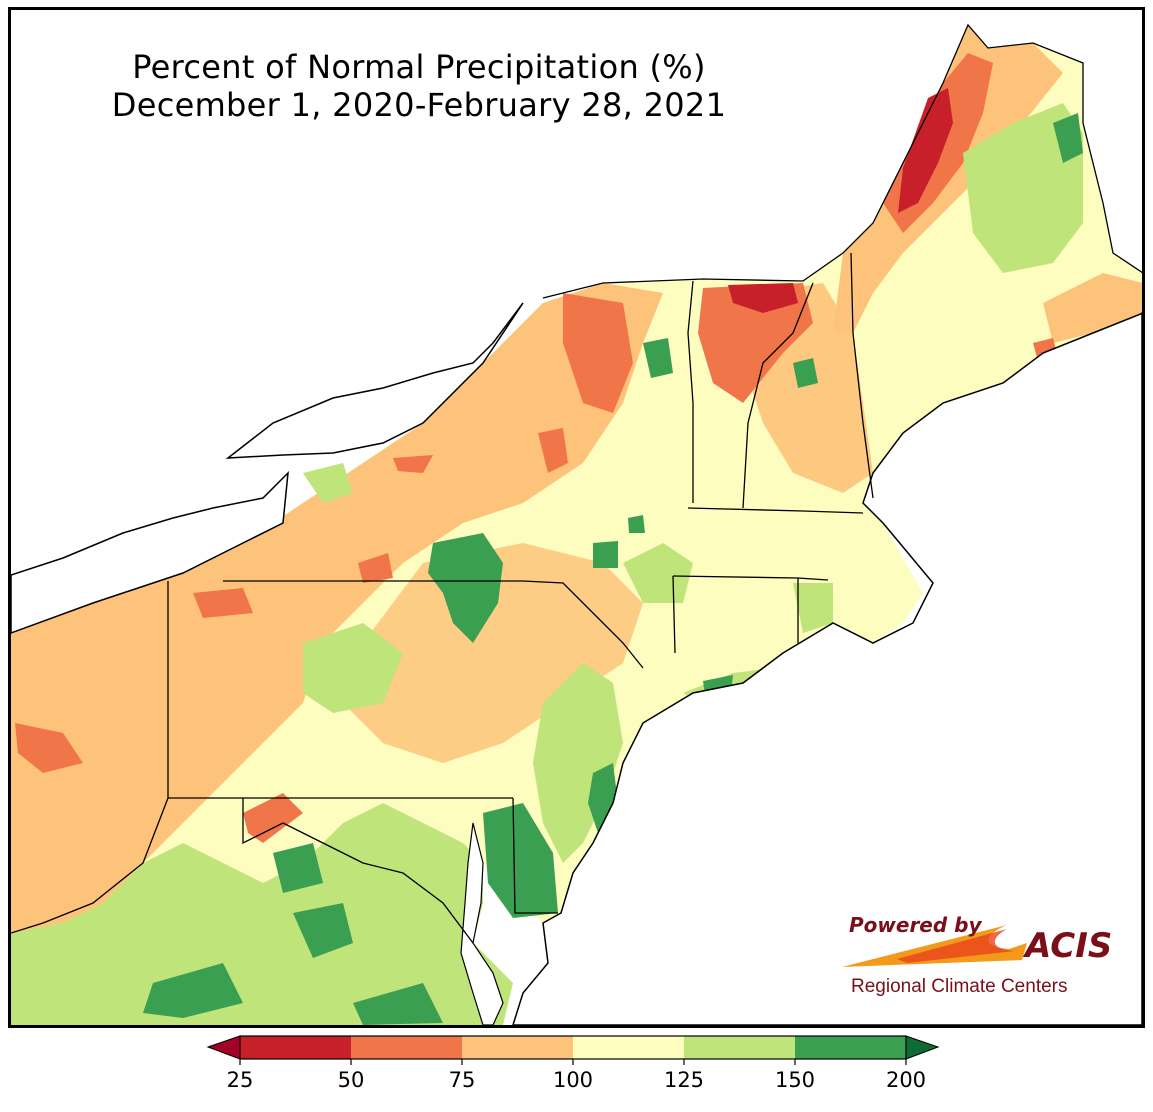 The width and height of the screenshot is (1153, 1112). Describe the element at coordinates (915, 925) in the screenshot. I see `acis-powered-by-text: Powered by` at that location.